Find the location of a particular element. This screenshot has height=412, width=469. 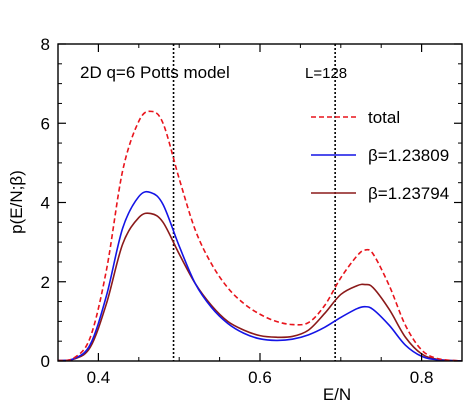

x-tick-label-2: 0.8 is located at coordinates (422, 377).